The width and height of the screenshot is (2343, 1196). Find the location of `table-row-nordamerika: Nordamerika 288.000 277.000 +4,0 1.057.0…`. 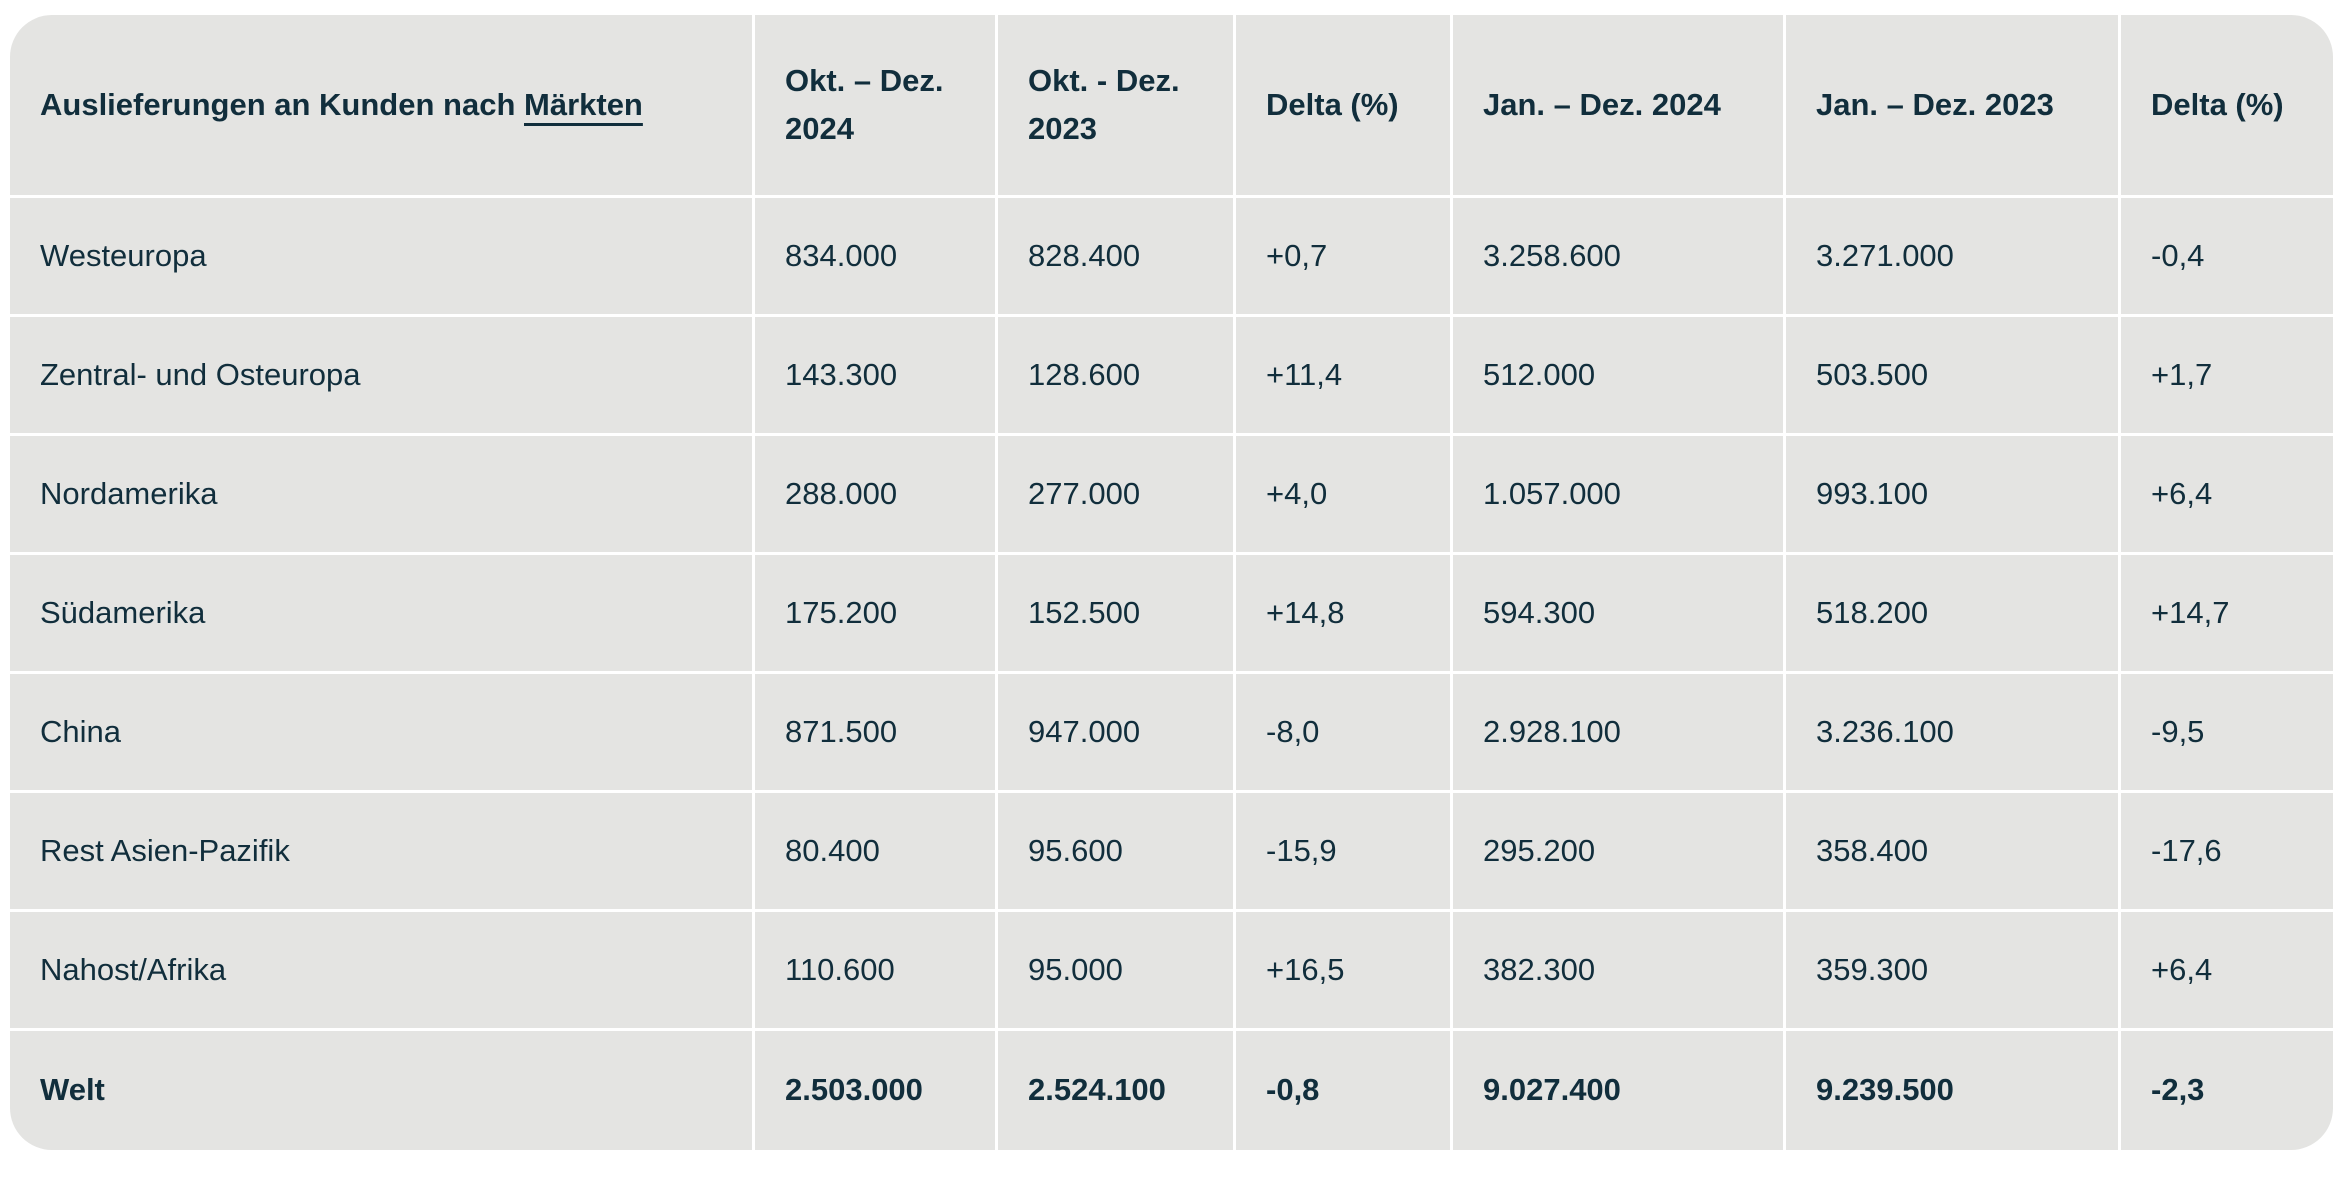

table-row-nordamerika: Nordamerika 288.000 277.000 +4,0 1.057.0… is located at coordinates (1171, 495).